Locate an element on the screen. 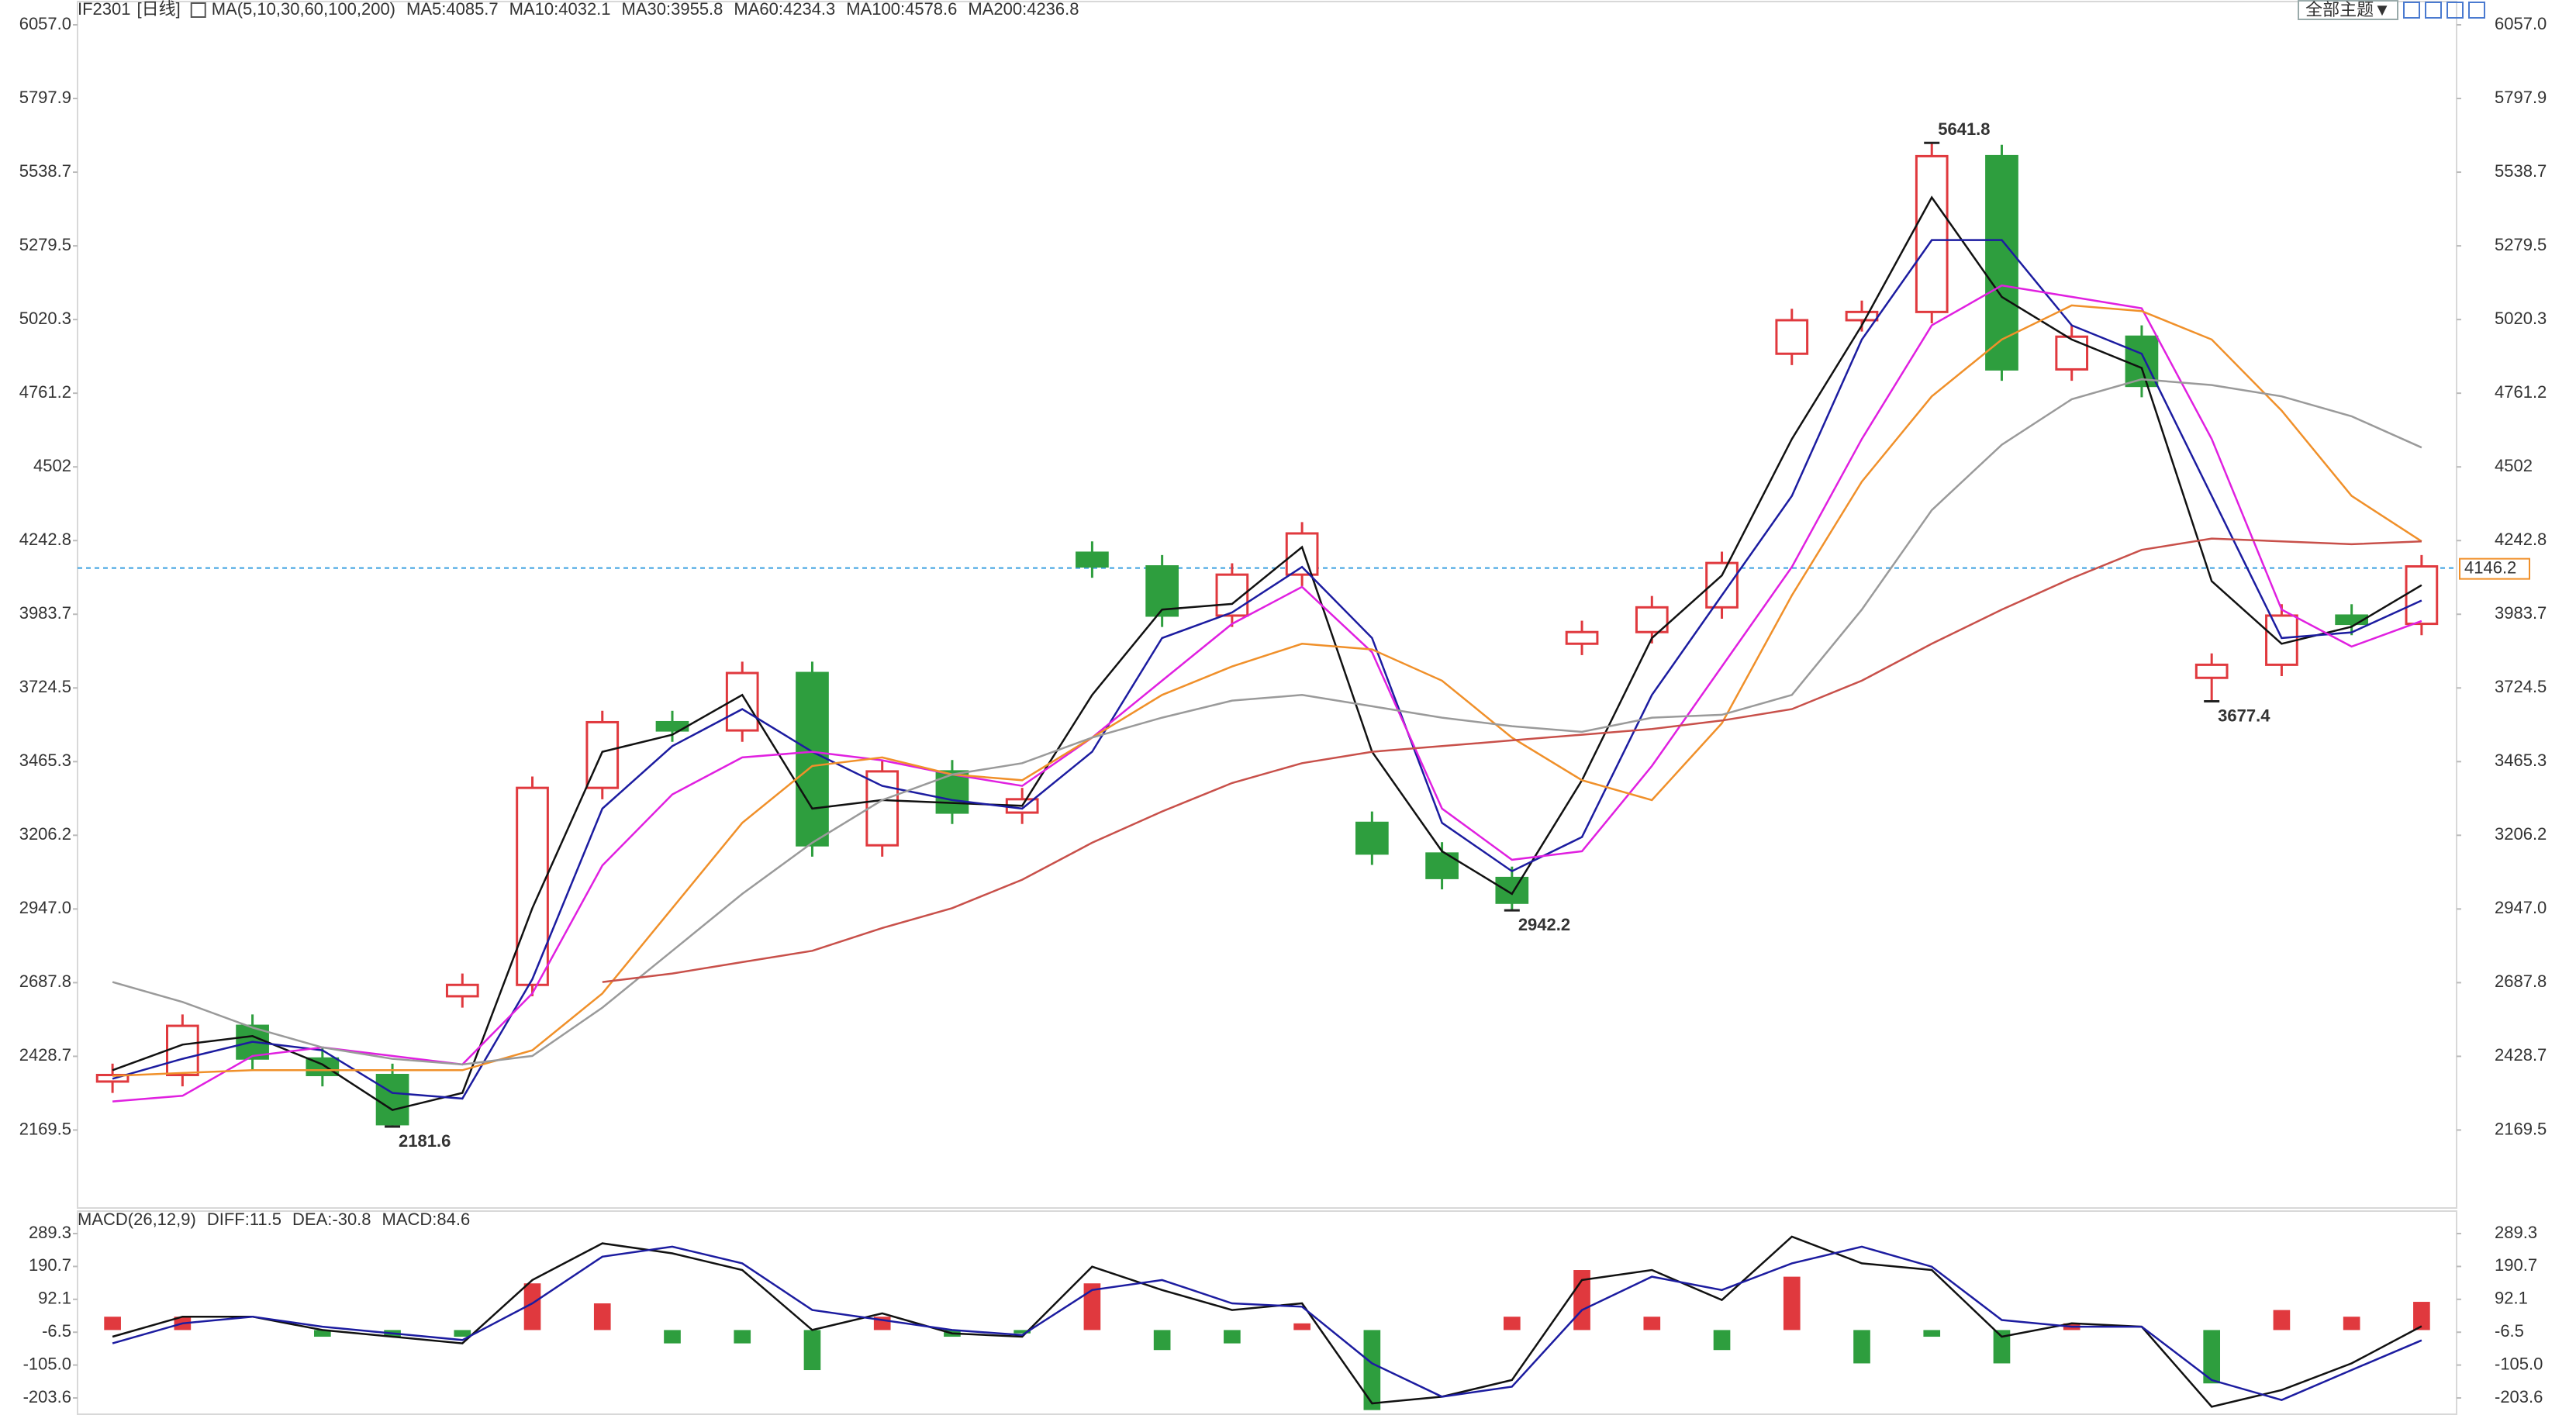 This screenshot has width=2576, height=1415. y-tick-label: -203.6 is located at coordinates (47, 1397).